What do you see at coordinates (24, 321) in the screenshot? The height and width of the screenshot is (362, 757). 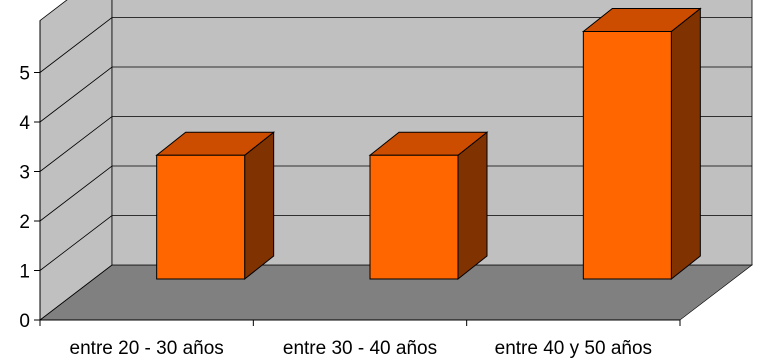 I see `y-tick-label: 0` at bounding box center [24, 321].